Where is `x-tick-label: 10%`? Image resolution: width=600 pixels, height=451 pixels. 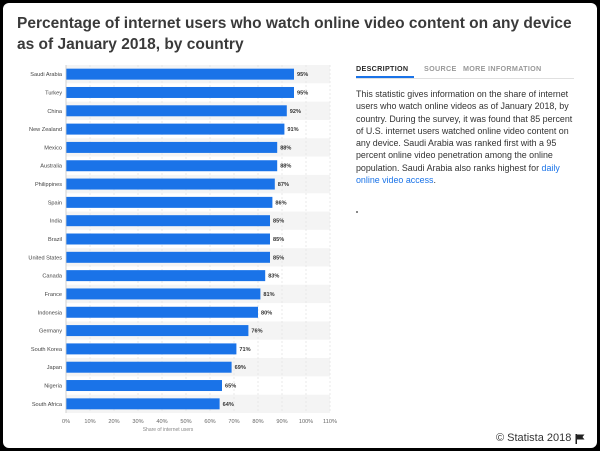 x-tick-label: 10% is located at coordinates (89, 422).